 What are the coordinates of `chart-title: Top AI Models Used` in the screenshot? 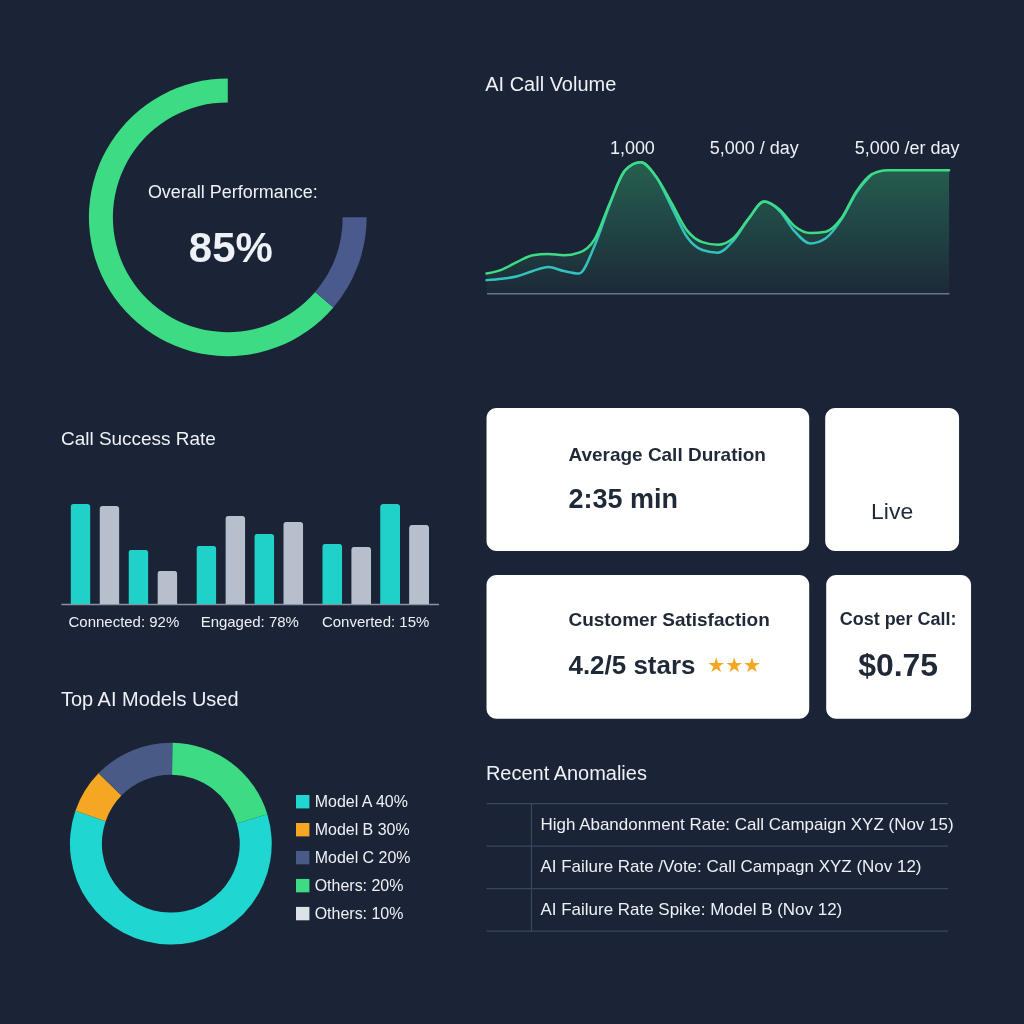 It's located at (149, 698).